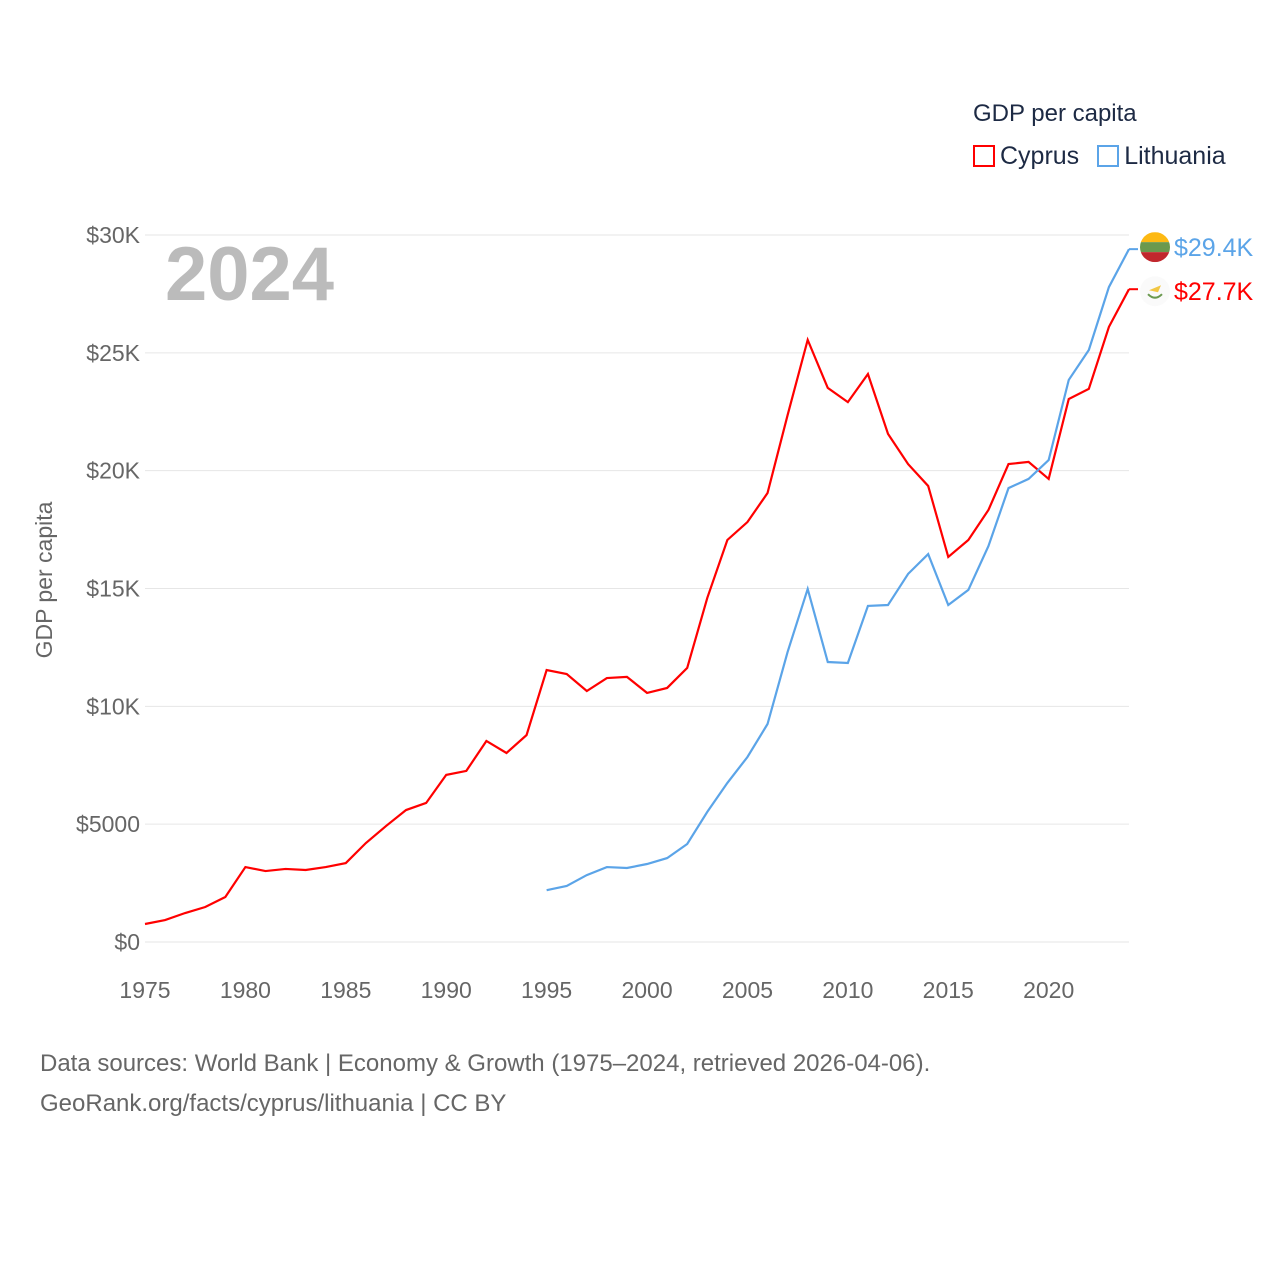 Image resolution: width=1280 pixels, height=1280 pixels. I want to click on flag-stripes, so click(1155, 247).